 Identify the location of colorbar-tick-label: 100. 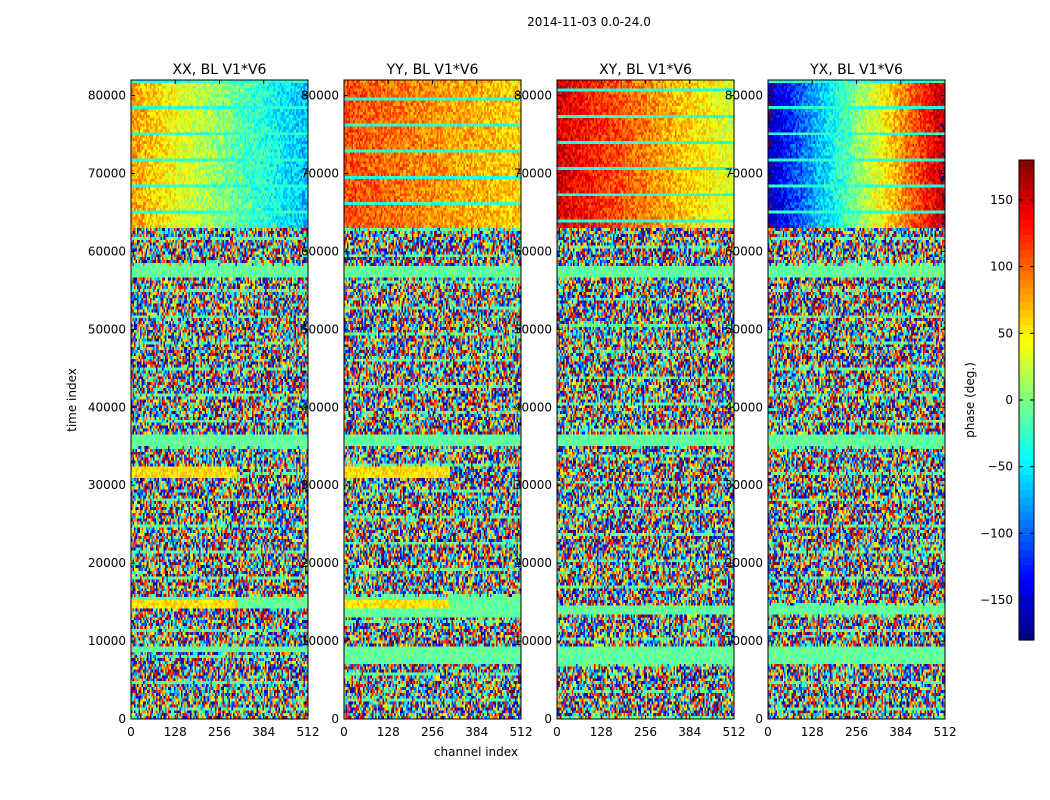
(1001, 267).